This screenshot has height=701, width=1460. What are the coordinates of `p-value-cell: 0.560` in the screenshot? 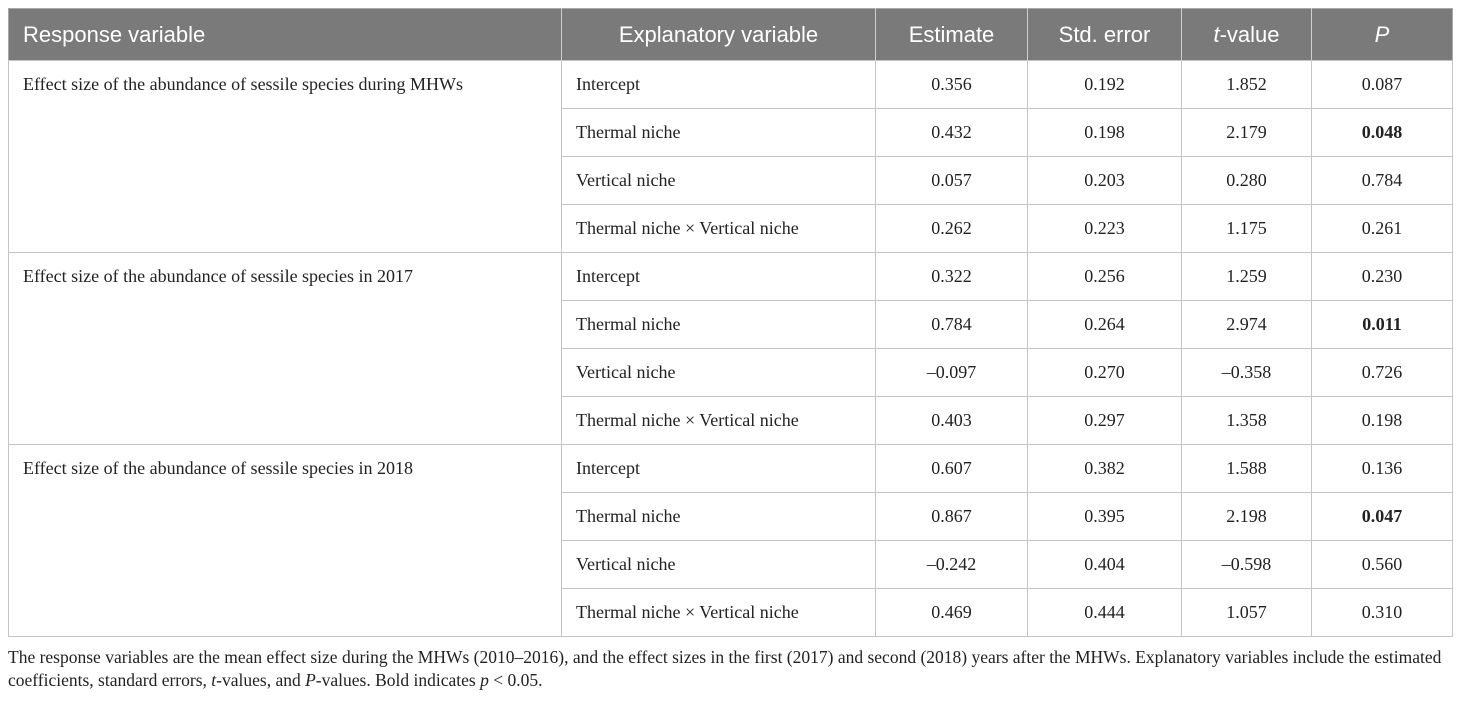 It's located at (1382, 564).